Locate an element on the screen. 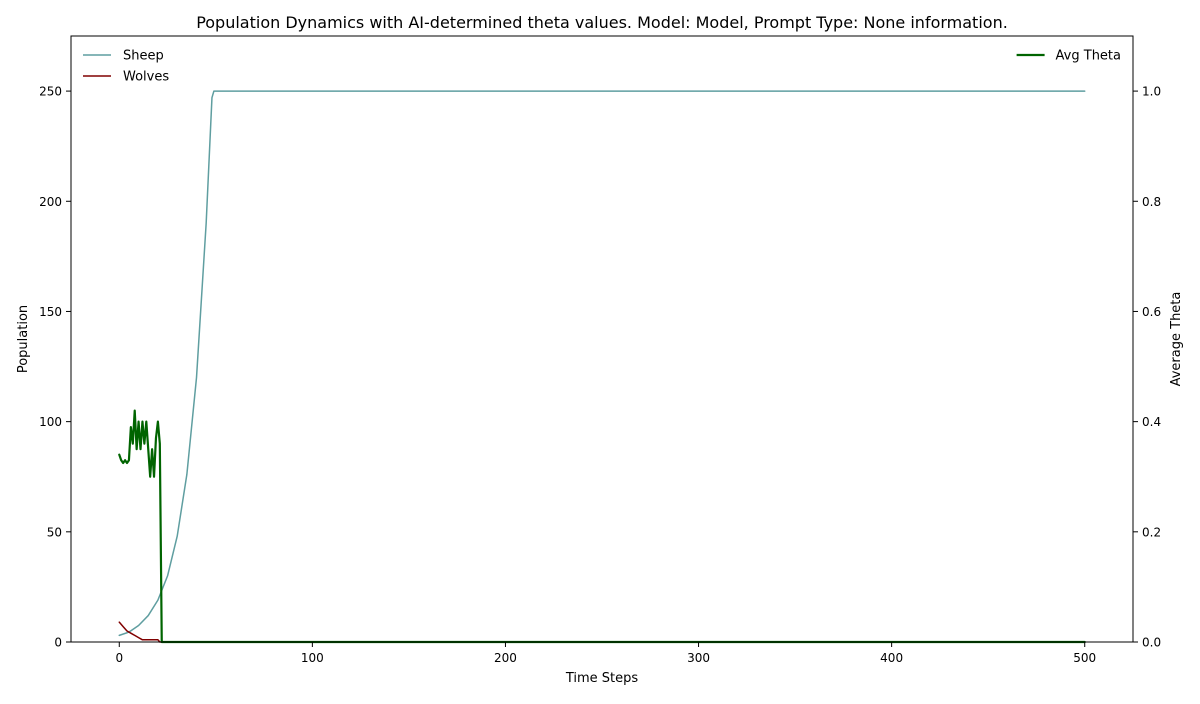 The width and height of the screenshot is (1200, 704). legend-label: Avg Theta is located at coordinates (1088, 56).